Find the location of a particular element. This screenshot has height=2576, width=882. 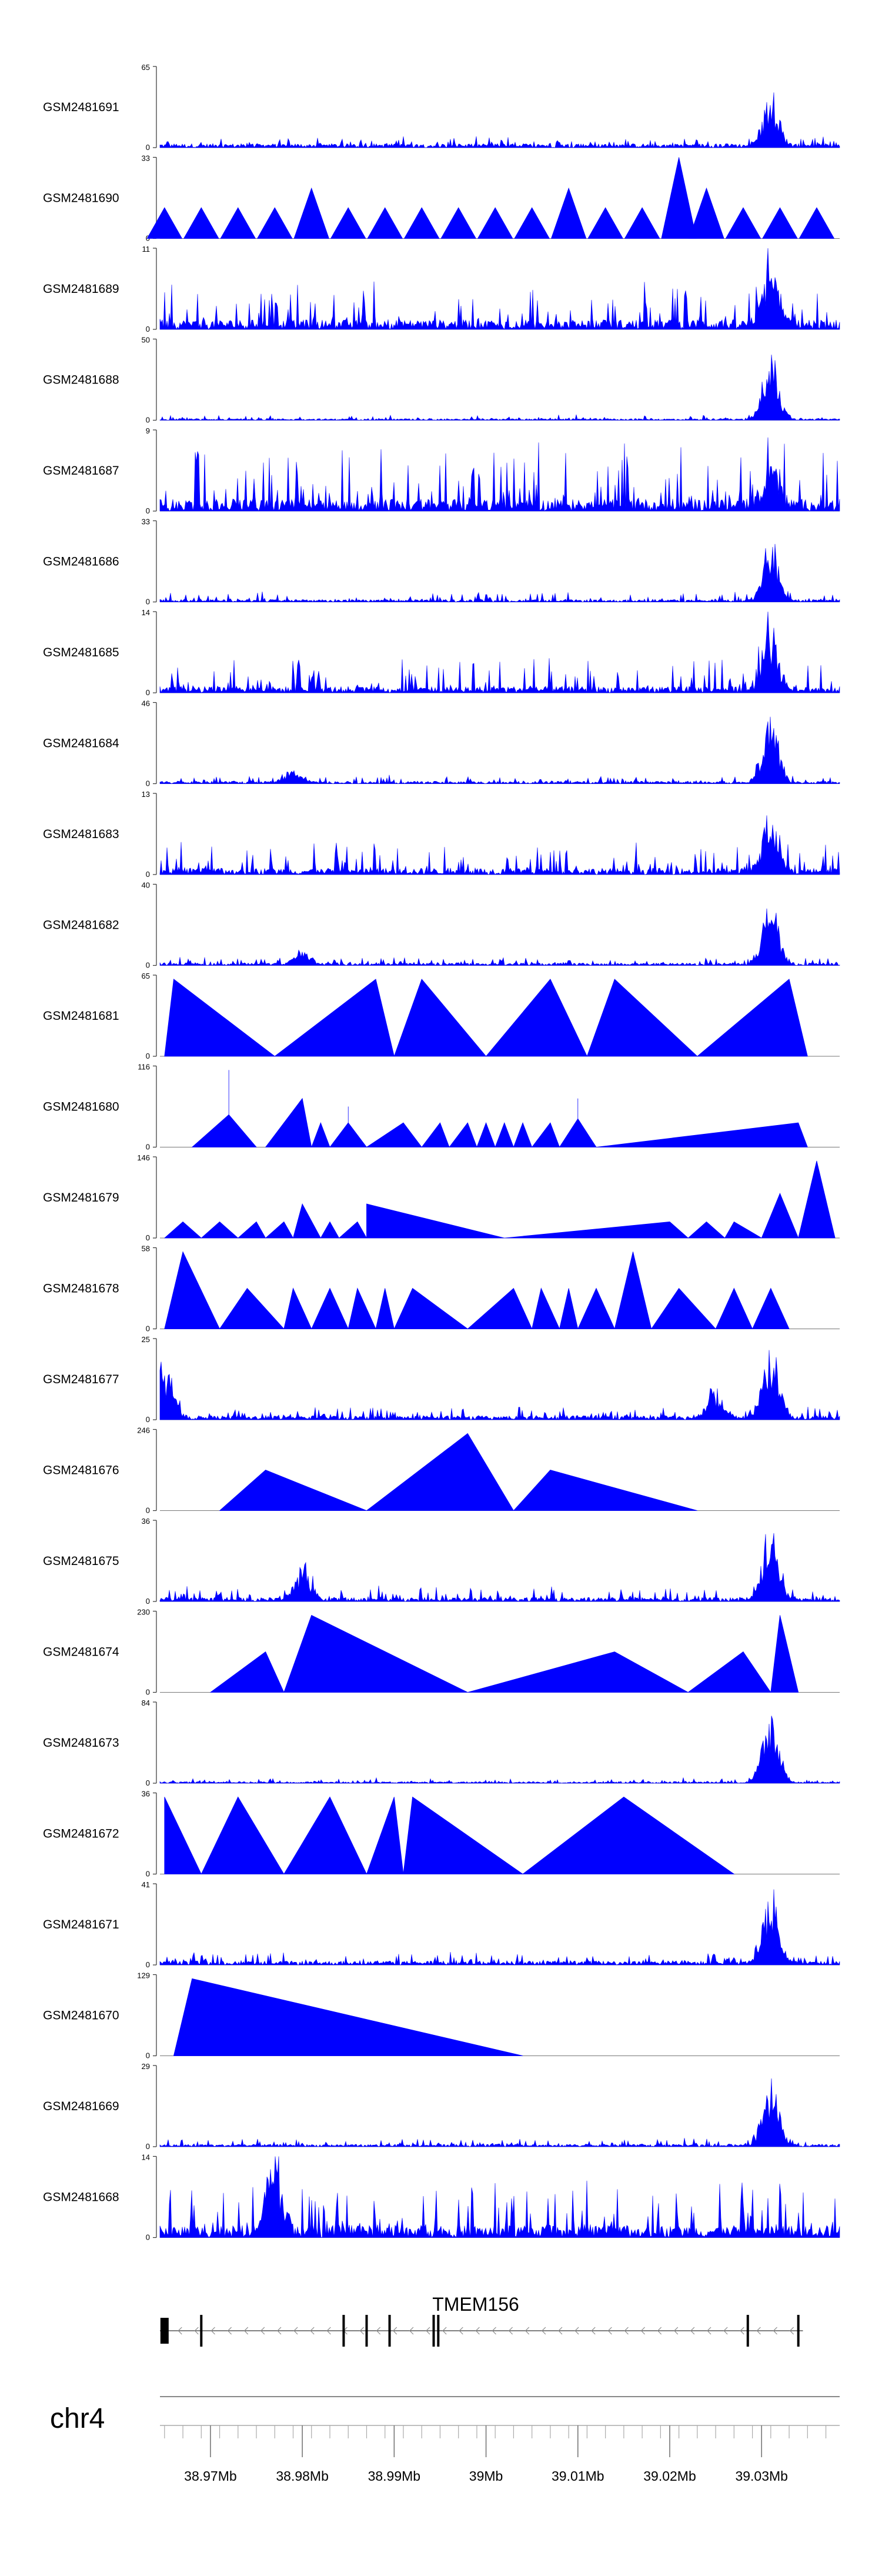

gene-label: TMEM156 is located at coordinates (475, 2304).